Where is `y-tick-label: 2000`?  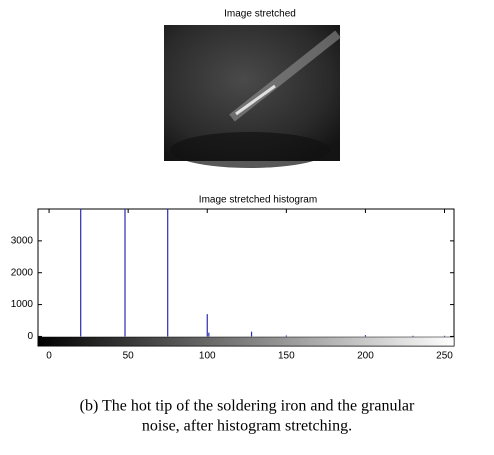
y-tick-label: 2000 is located at coordinates (22, 272).